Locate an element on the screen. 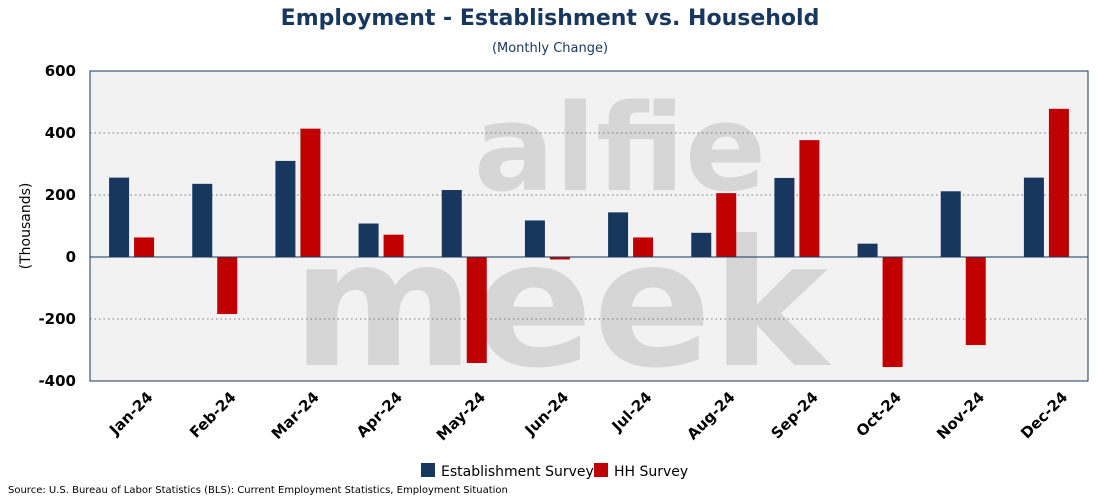 The width and height of the screenshot is (1100, 500). x-tick-label: Jan-24 is located at coordinates (130, 413).